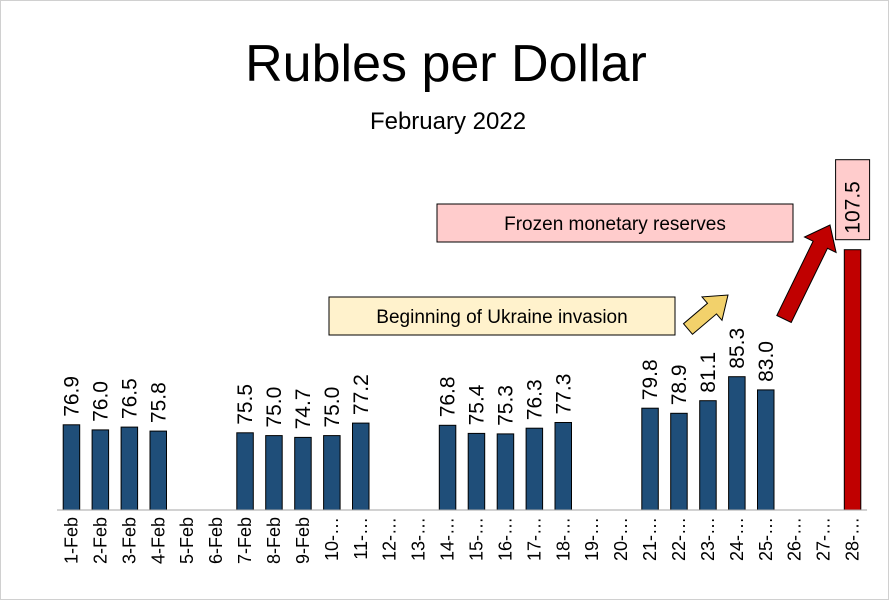 Image resolution: width=889 pixels, height=601 pixels. What do you see at coordinates (245, 404) in the screenshot?
I see `value-label-7-Feb: 75.5` at bounding box center [245, 404].